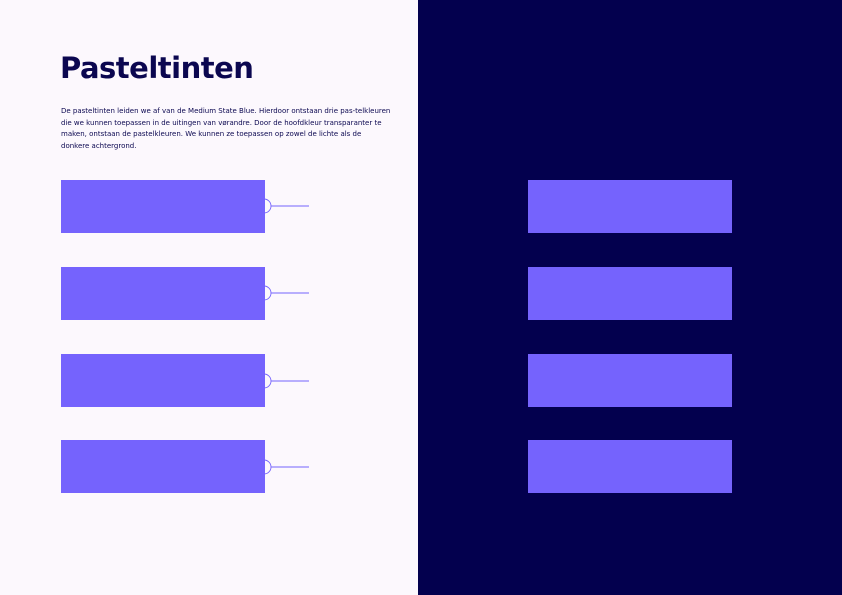 The image size is (842, 595). I want to click on page-title: Pasteltinten, so click(157, 68).